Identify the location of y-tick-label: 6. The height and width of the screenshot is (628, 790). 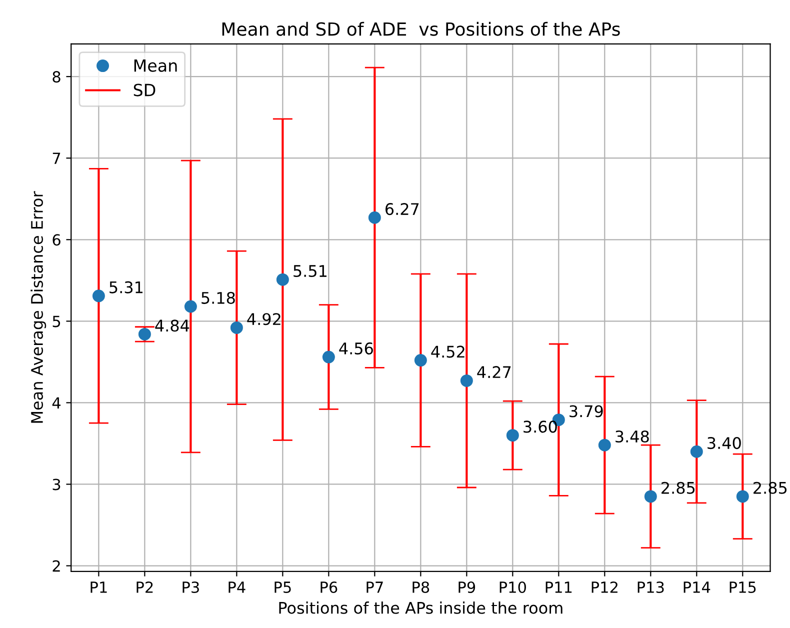
(56, 240).